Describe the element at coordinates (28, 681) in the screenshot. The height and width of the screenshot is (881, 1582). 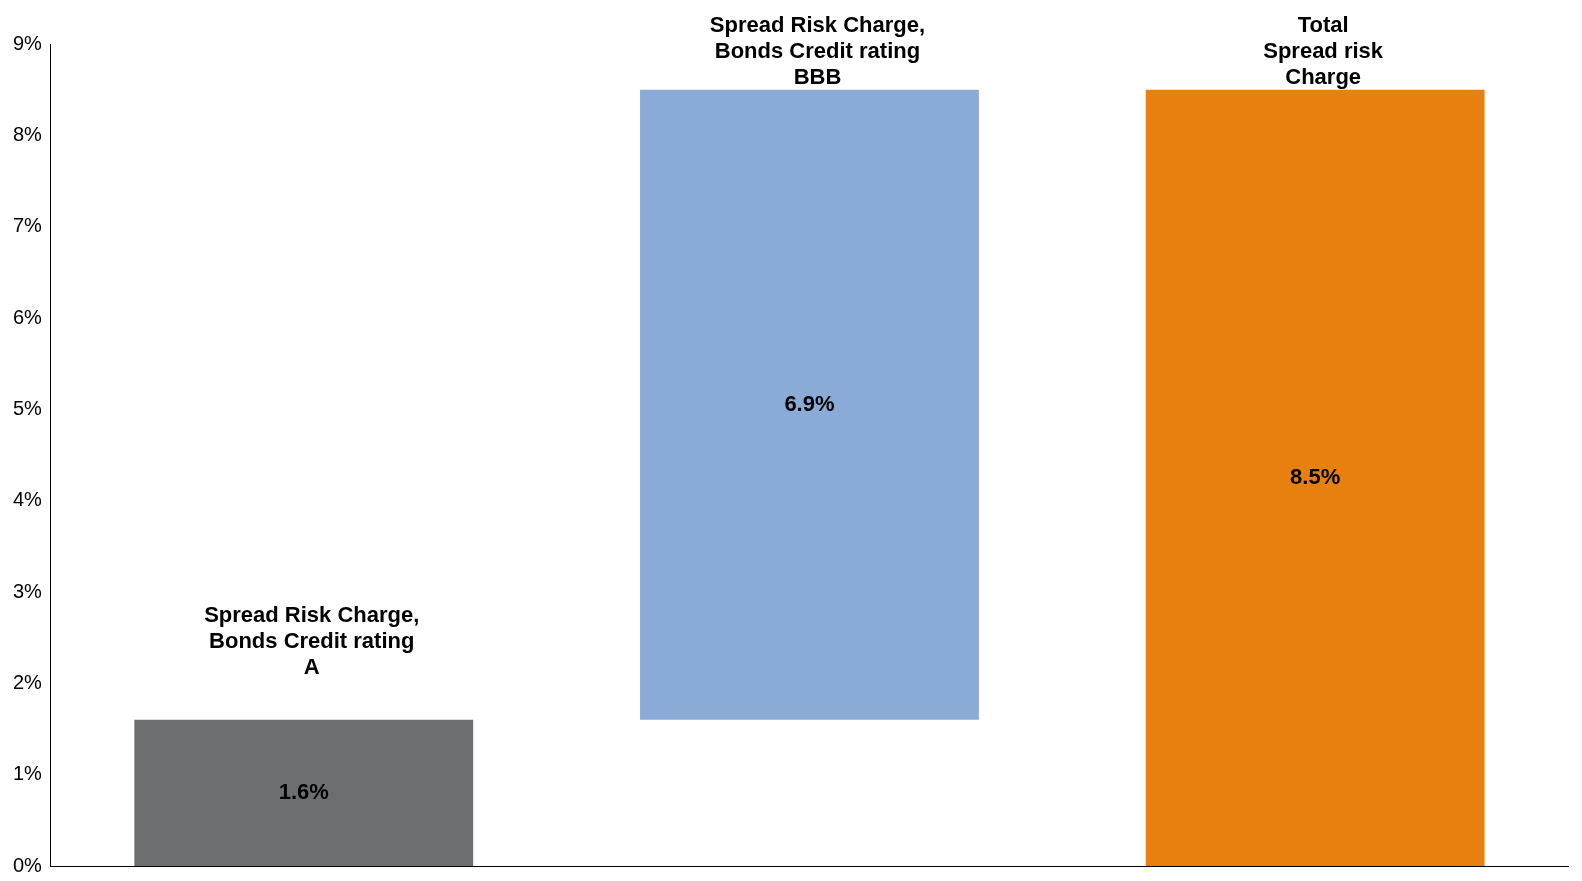
I see `y-tick-label: 2%` at that location.